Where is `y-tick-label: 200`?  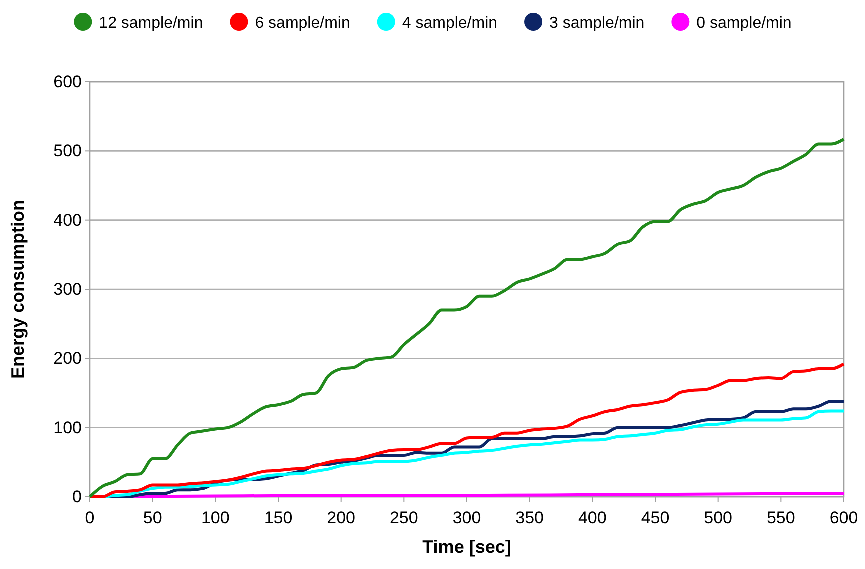
y-tick-label: 200 is located at coordinates (68, 358).